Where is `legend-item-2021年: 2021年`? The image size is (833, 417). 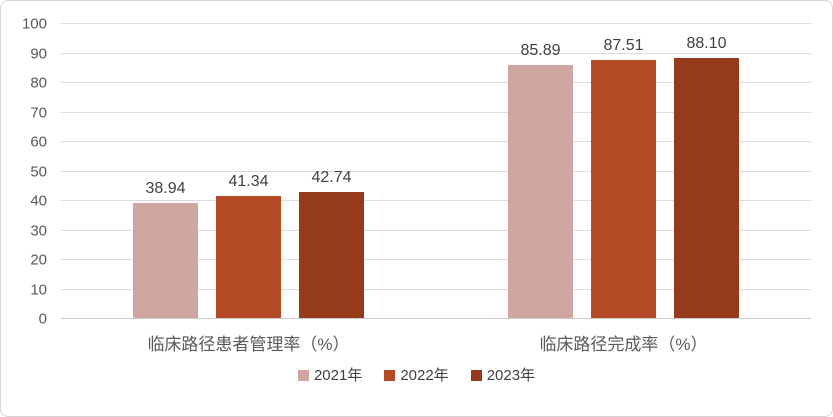
legend-item-2021年: 2021年 is located at coordinates (330, 375).